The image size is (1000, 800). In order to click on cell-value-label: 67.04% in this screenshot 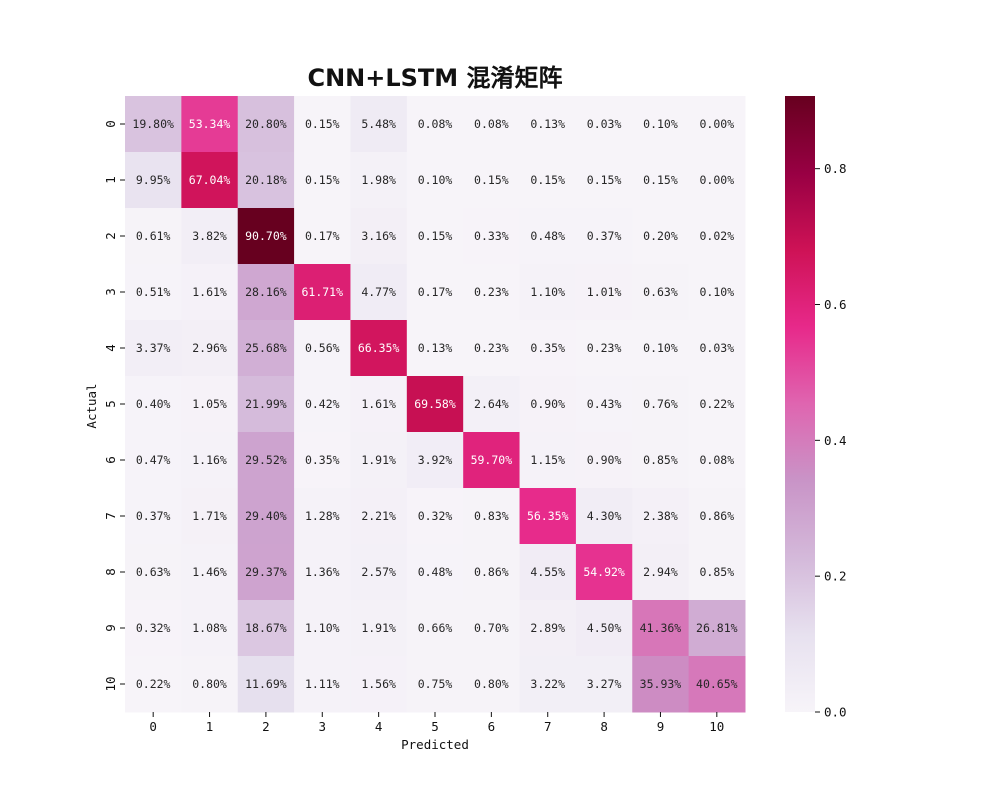, I will do `click(210, 180)`.